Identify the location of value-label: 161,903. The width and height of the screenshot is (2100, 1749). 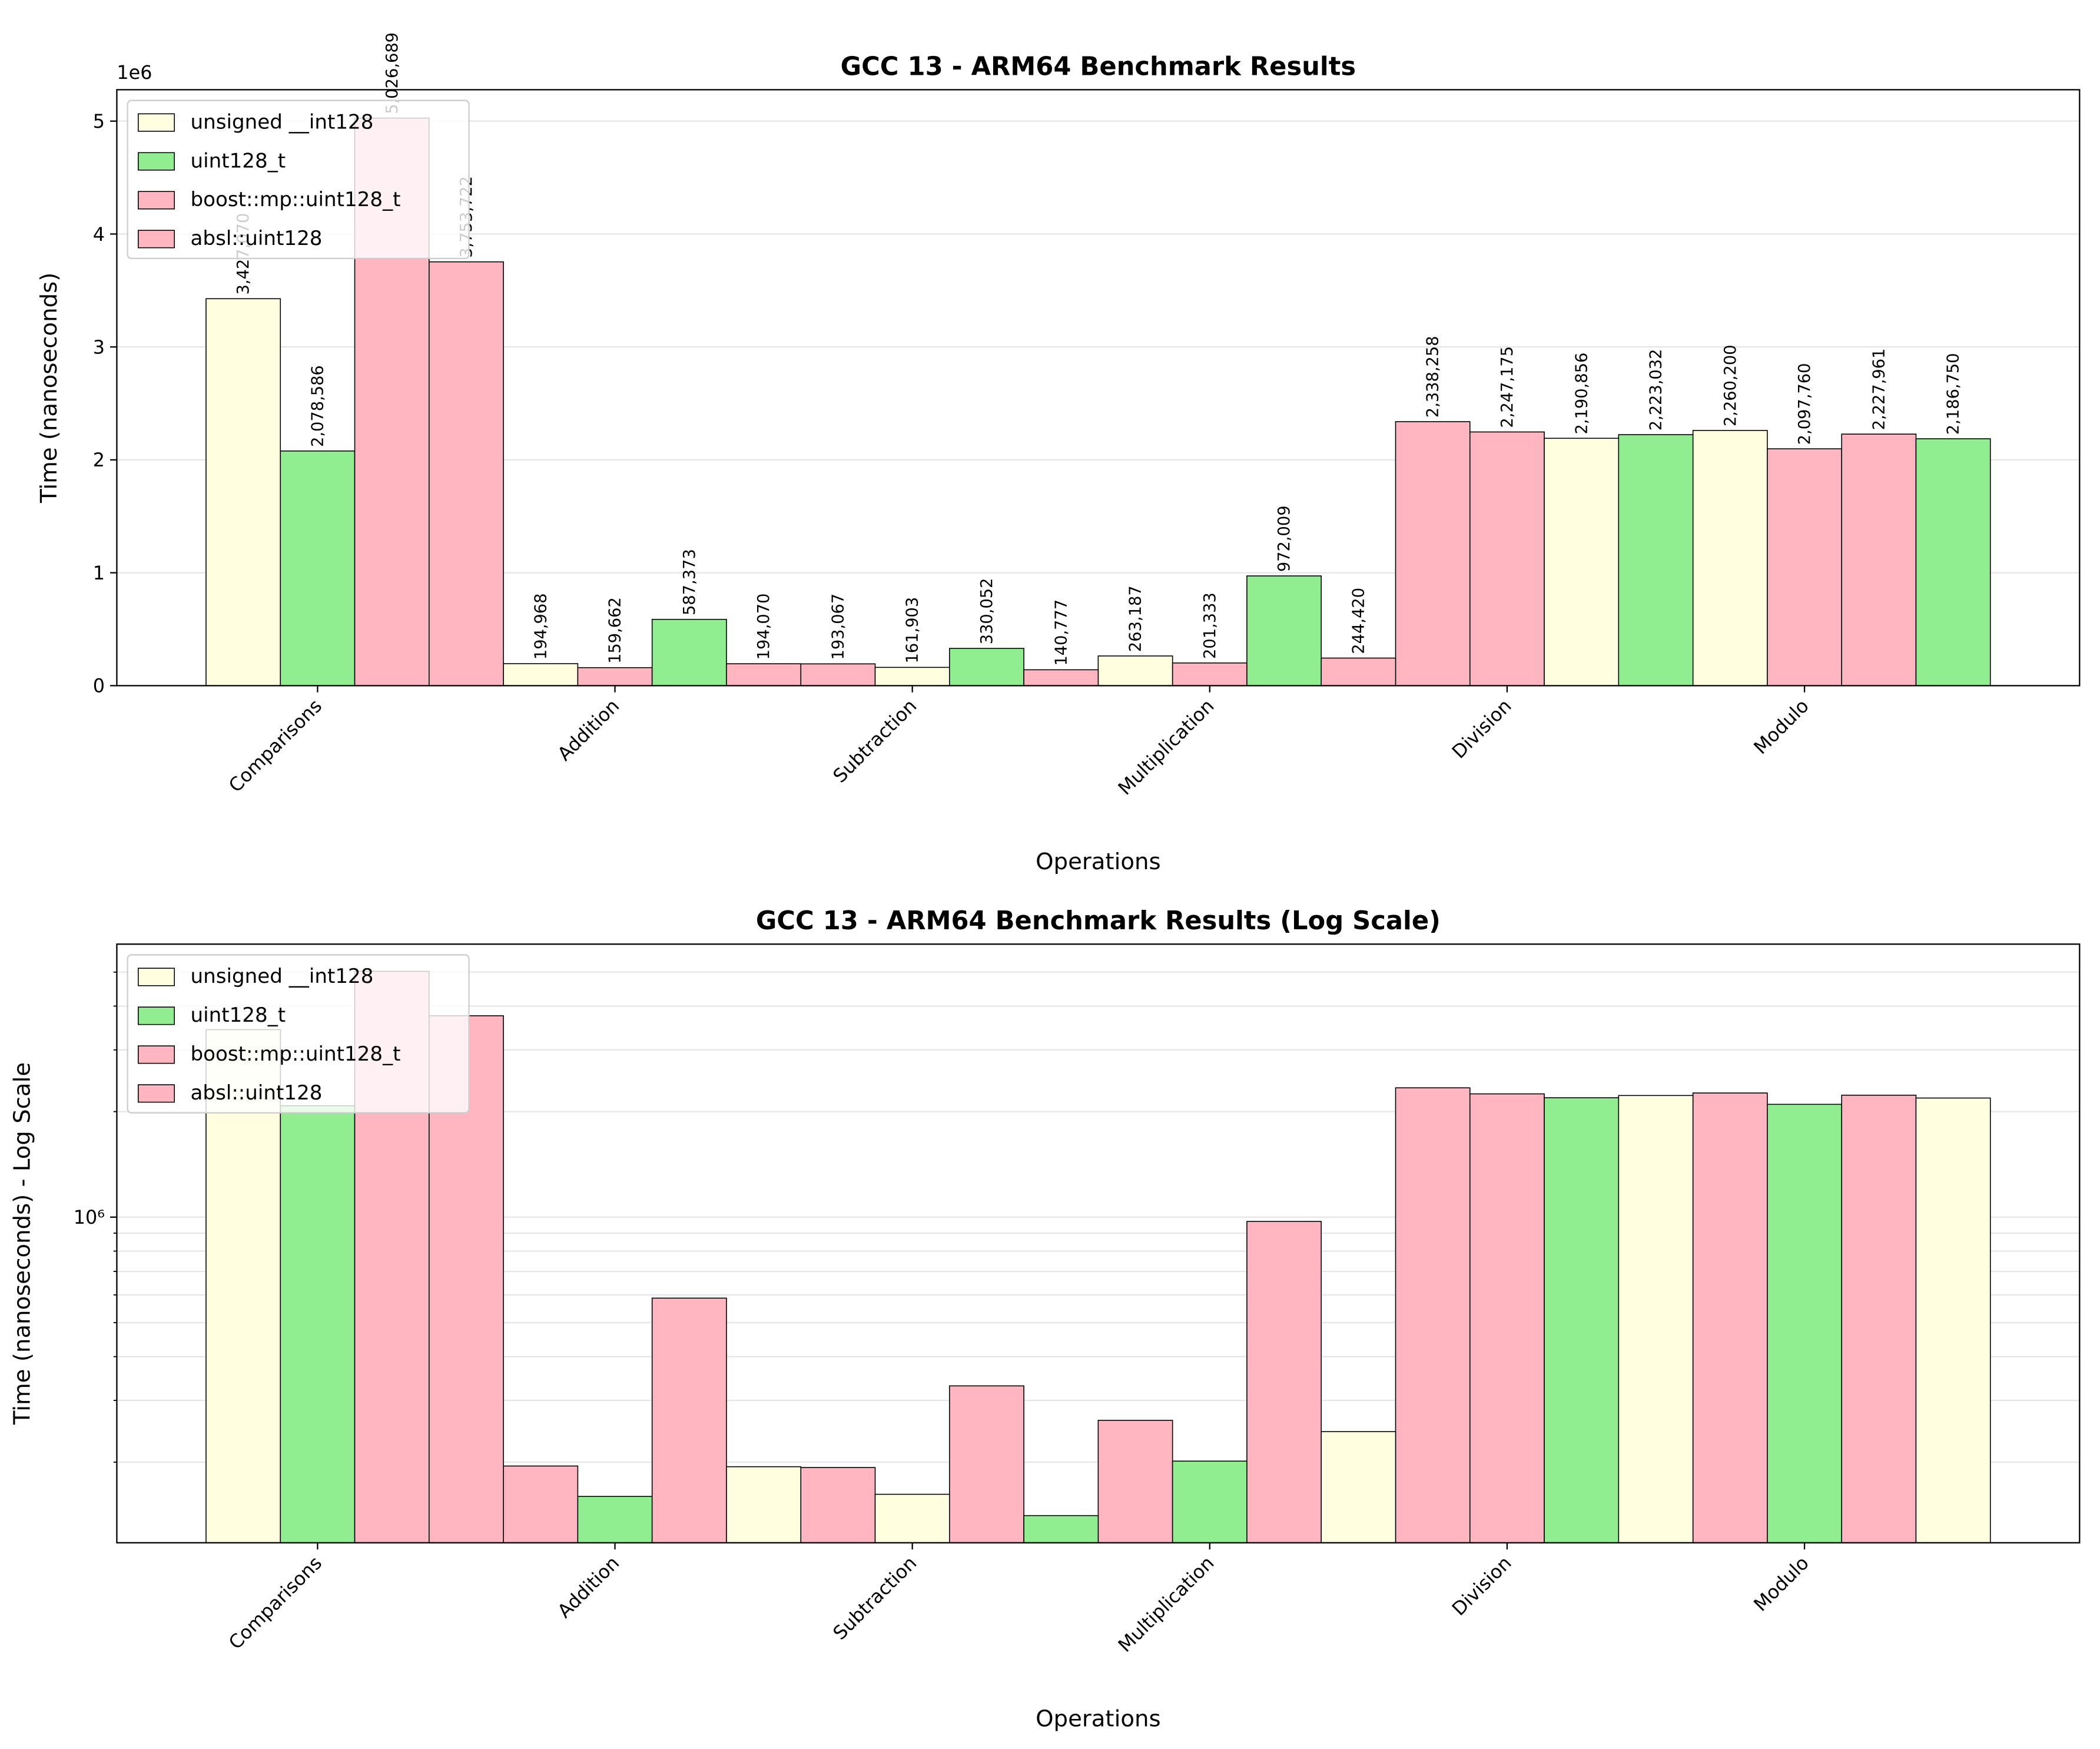
(913, 631).